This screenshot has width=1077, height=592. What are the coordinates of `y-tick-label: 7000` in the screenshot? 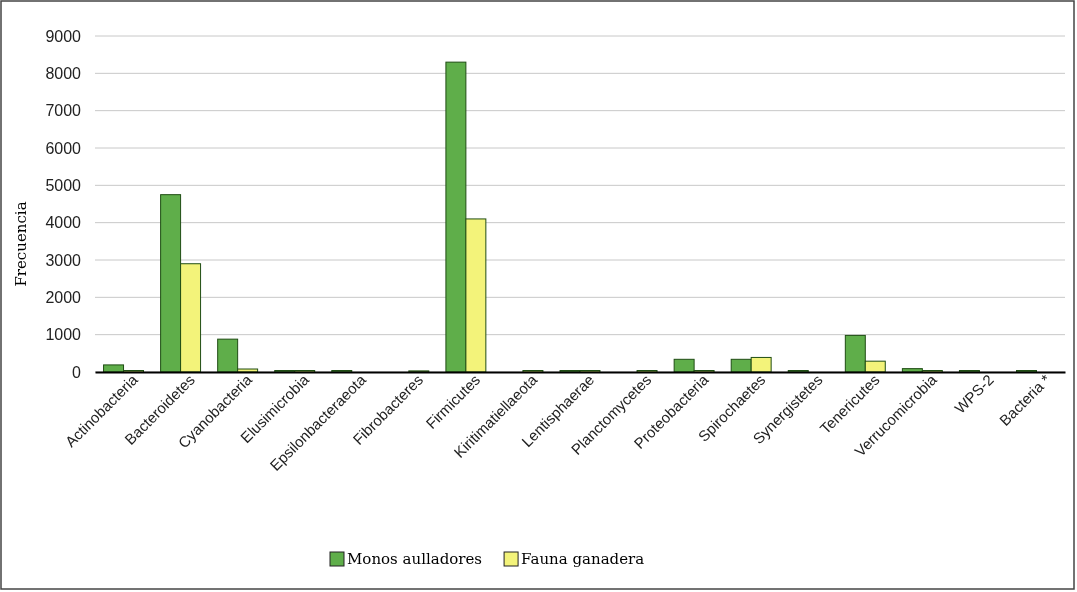 It's located at (63, 111).